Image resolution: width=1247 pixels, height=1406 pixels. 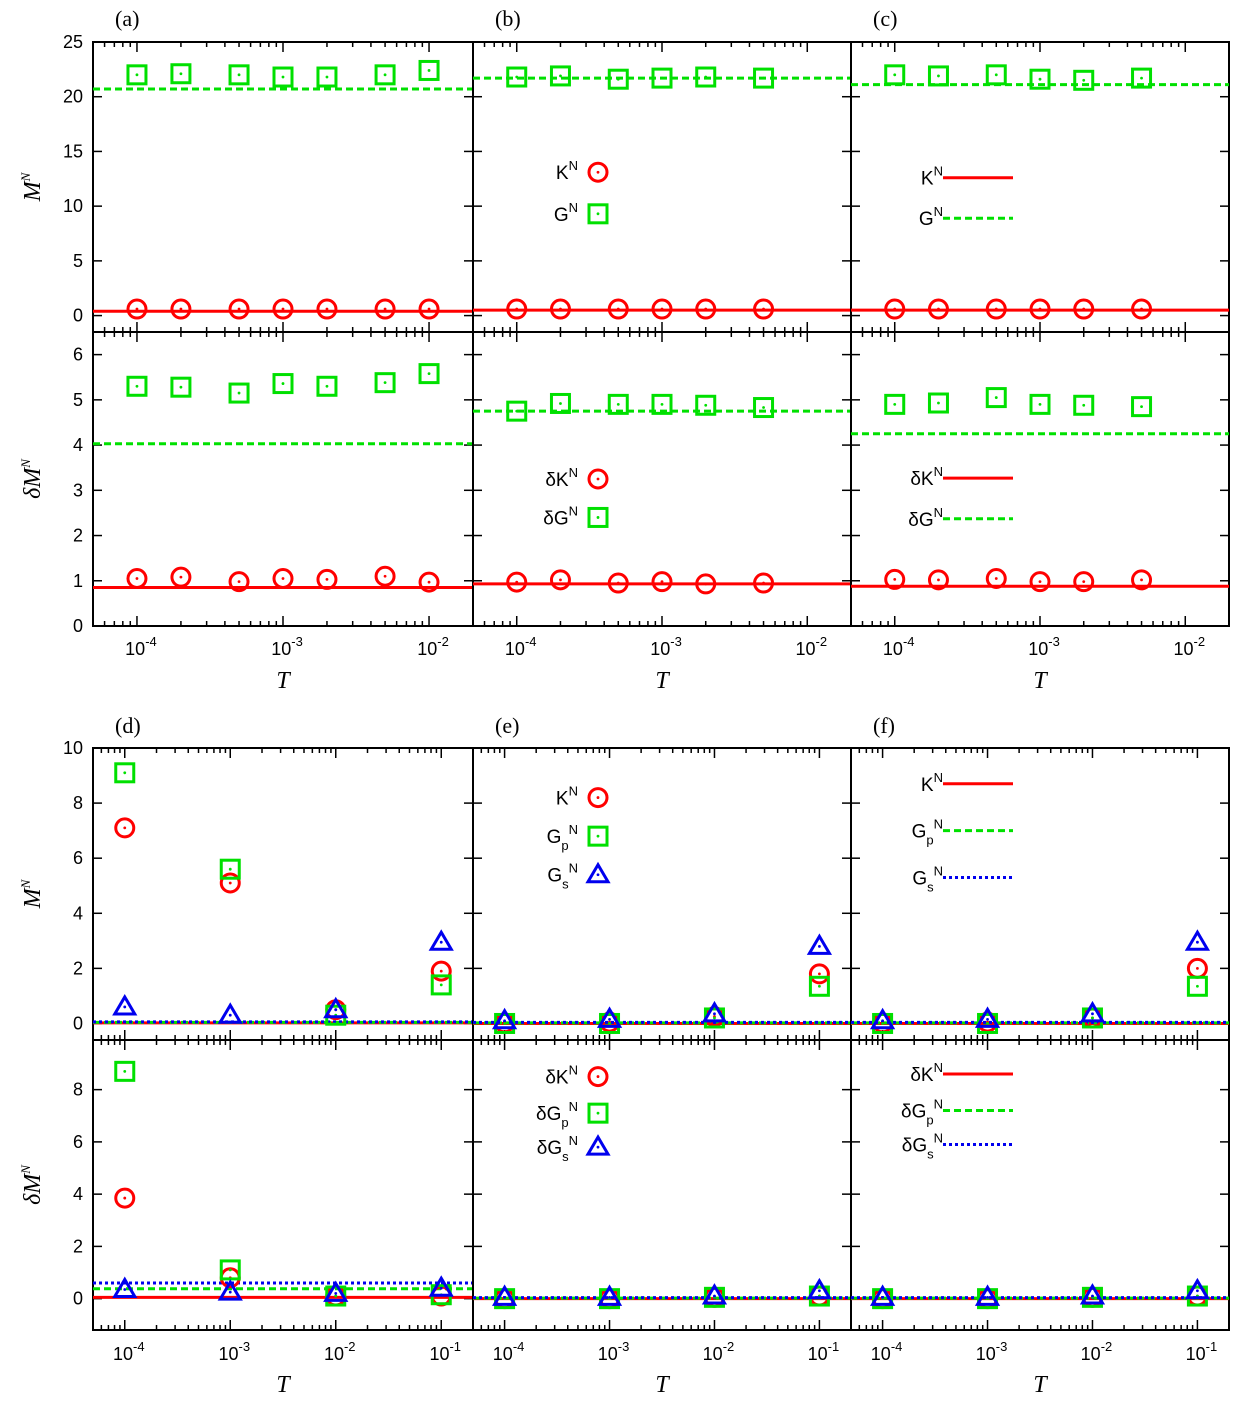 What do you see at coordinates (78, 858) in the screenshot?
I see `y-tick-label: 6` at bounding box center [78, 858].